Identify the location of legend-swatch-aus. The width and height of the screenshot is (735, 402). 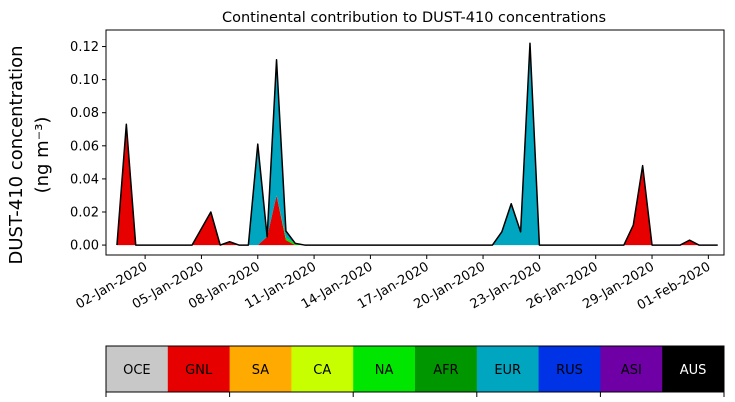
(693, 369).